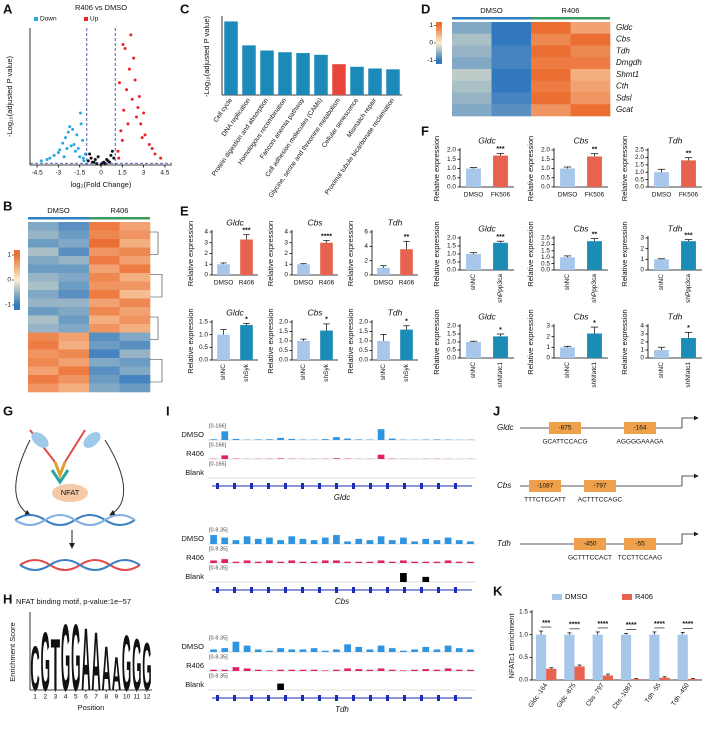 This screenshot has width=708, height=729. Describe the element at coordinates (36, 19) in the screenshot. I see `legend-swatch` at that location.